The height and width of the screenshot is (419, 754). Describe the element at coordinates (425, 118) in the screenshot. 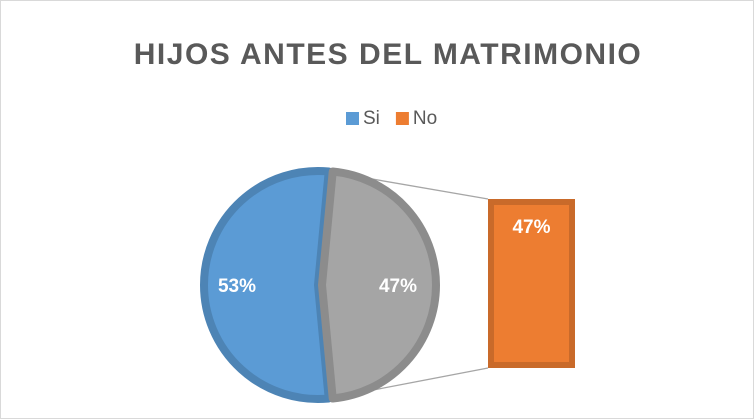

I see `legend-label: No` at that location.